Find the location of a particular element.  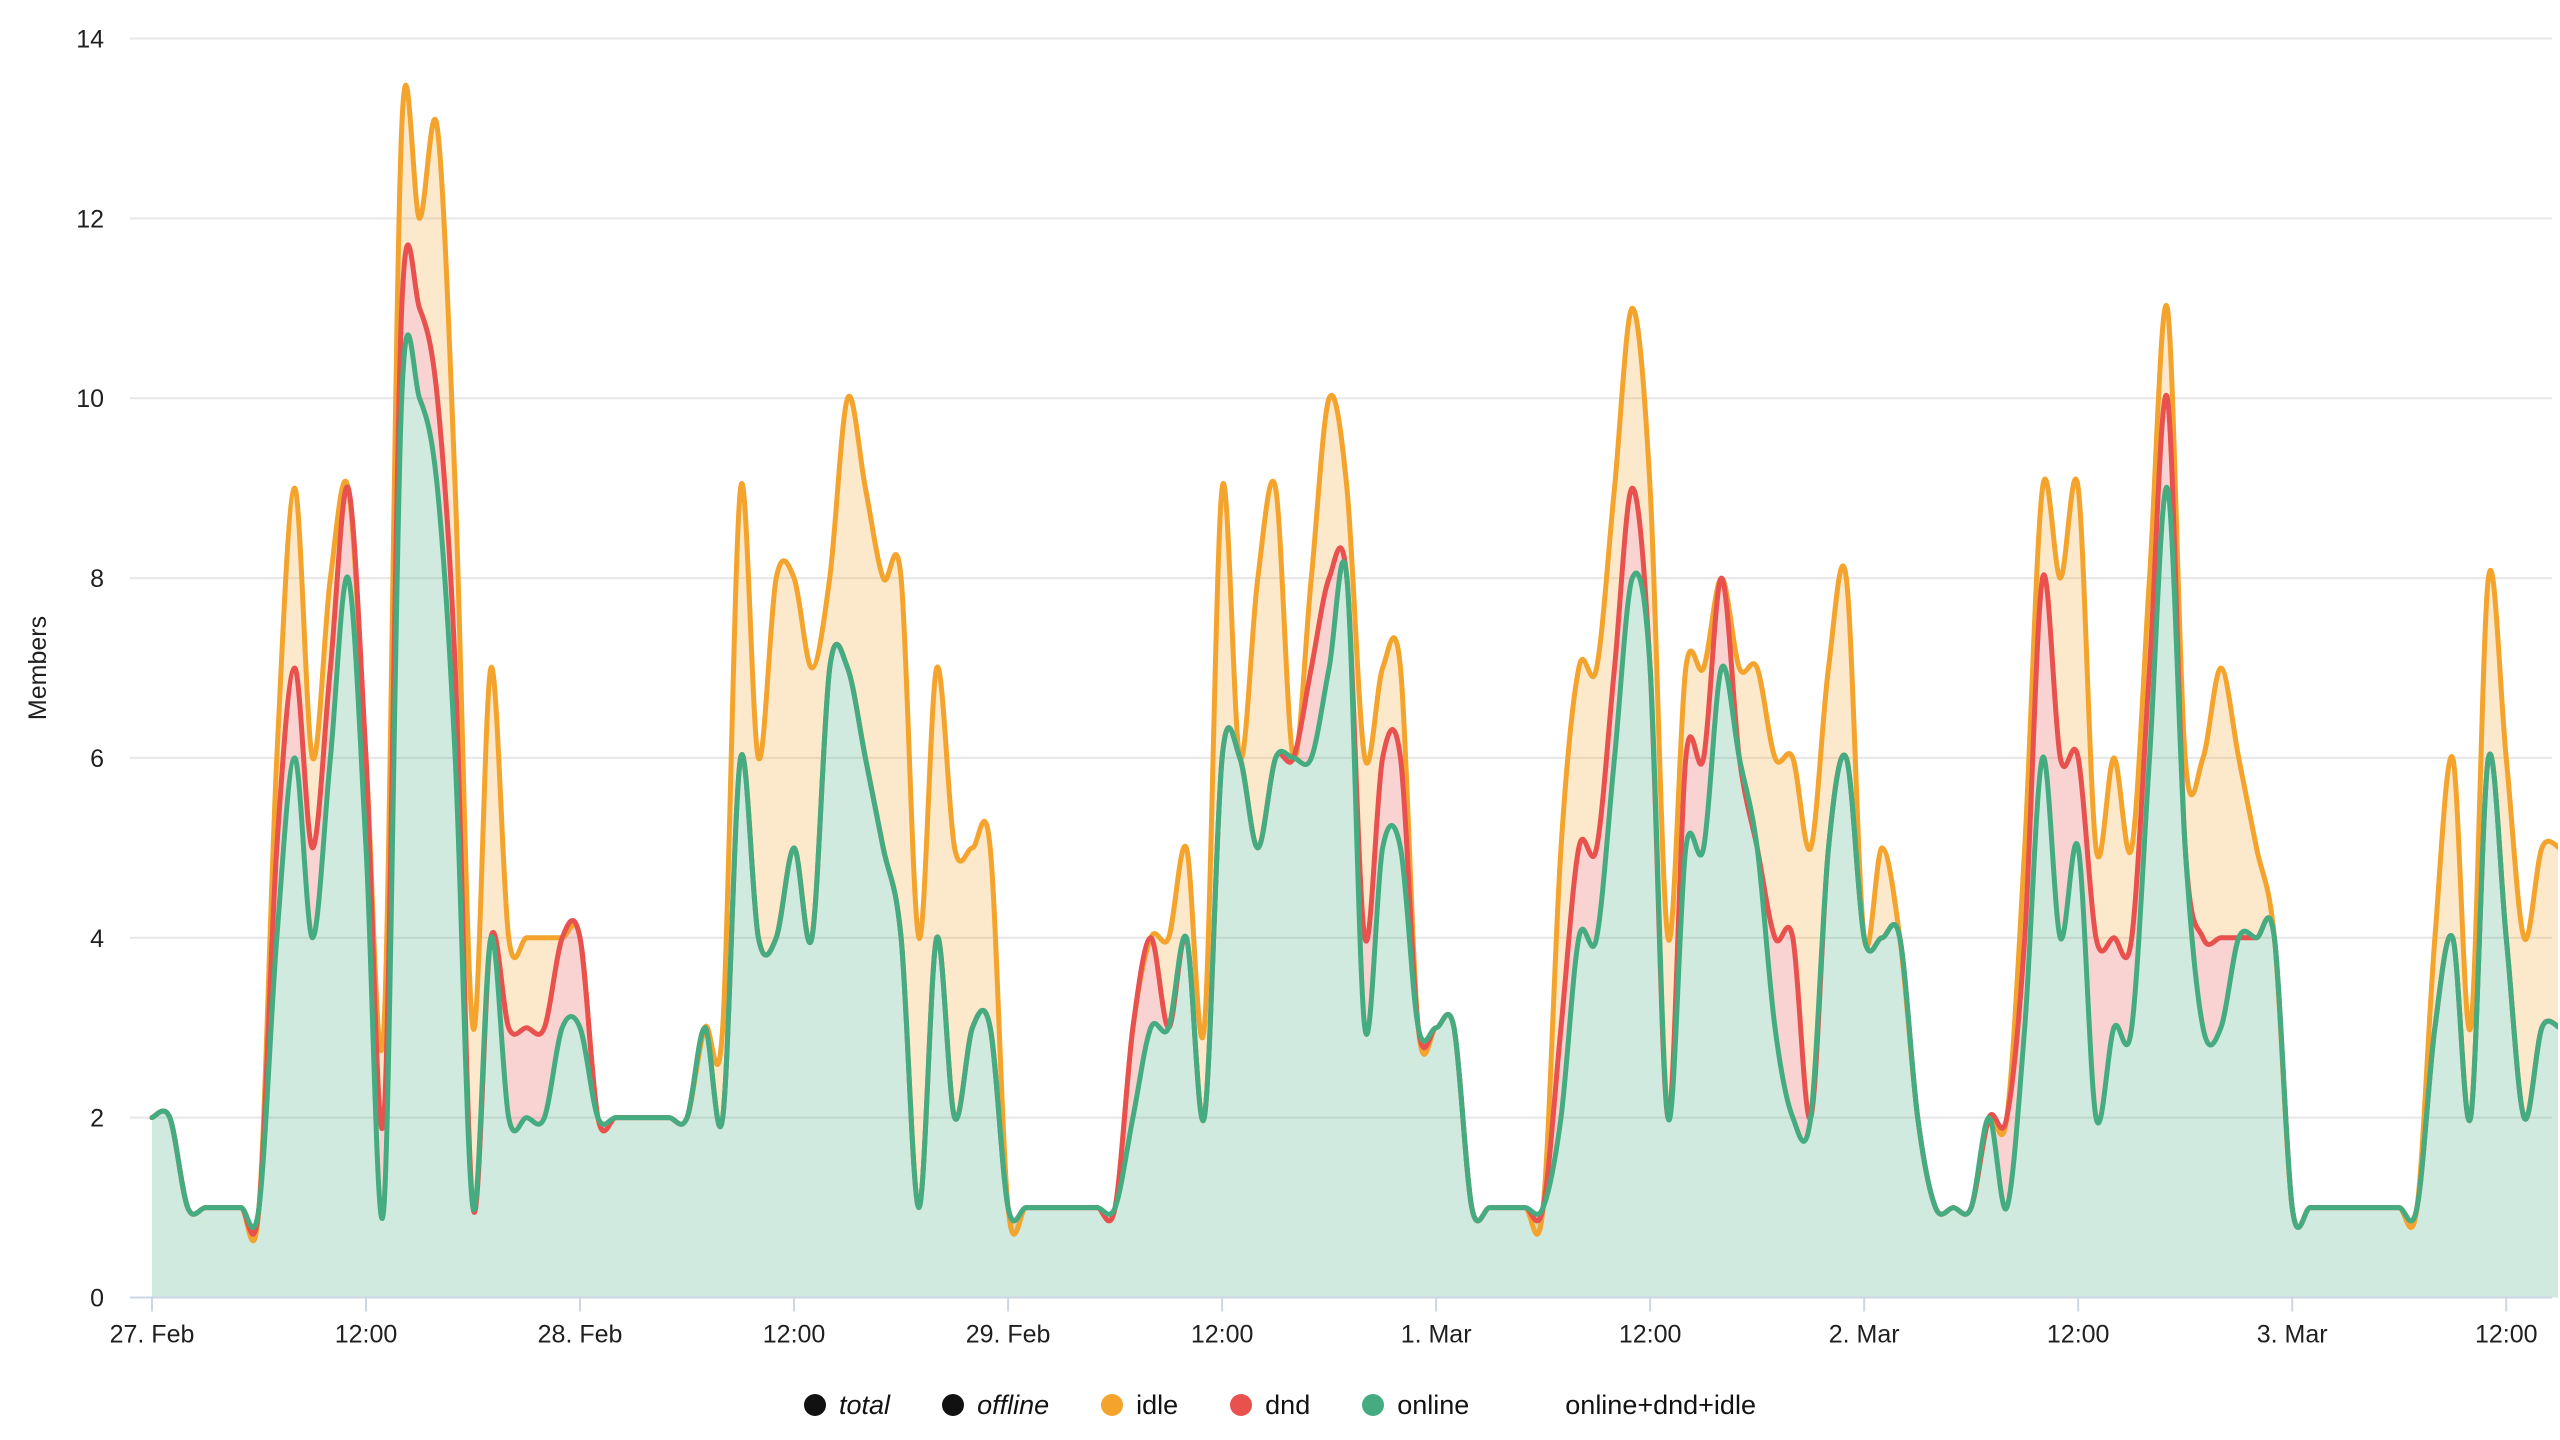

y-axis-label: 10 is located at coordinates (90, 399).